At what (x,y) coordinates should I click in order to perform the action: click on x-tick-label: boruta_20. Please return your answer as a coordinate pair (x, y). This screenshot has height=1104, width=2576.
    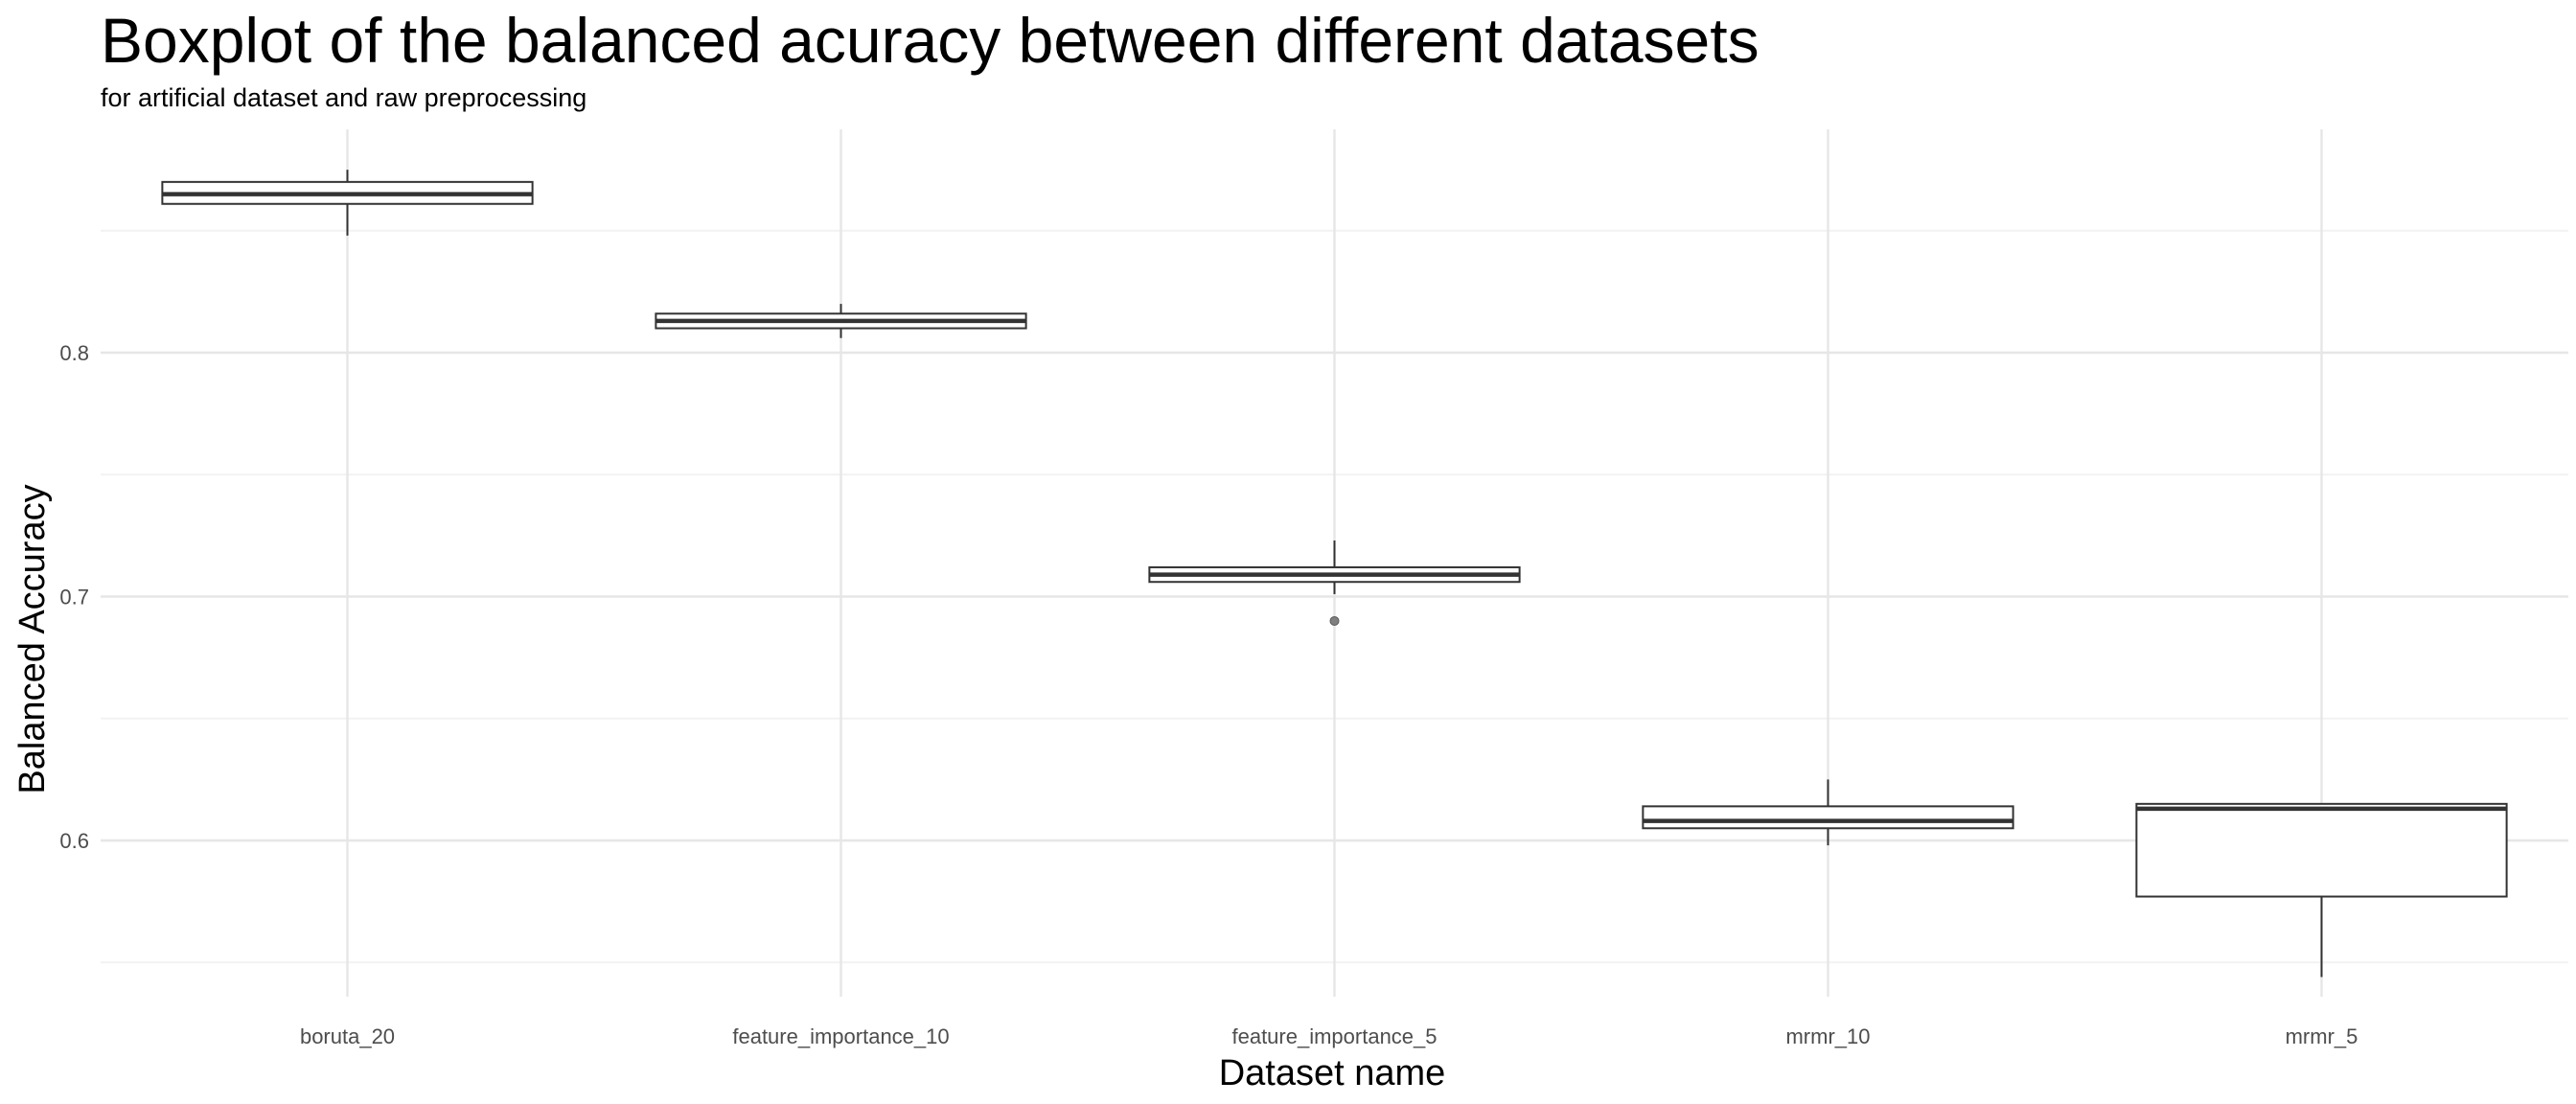
    Looking at the image, I should click on (347, 1036).